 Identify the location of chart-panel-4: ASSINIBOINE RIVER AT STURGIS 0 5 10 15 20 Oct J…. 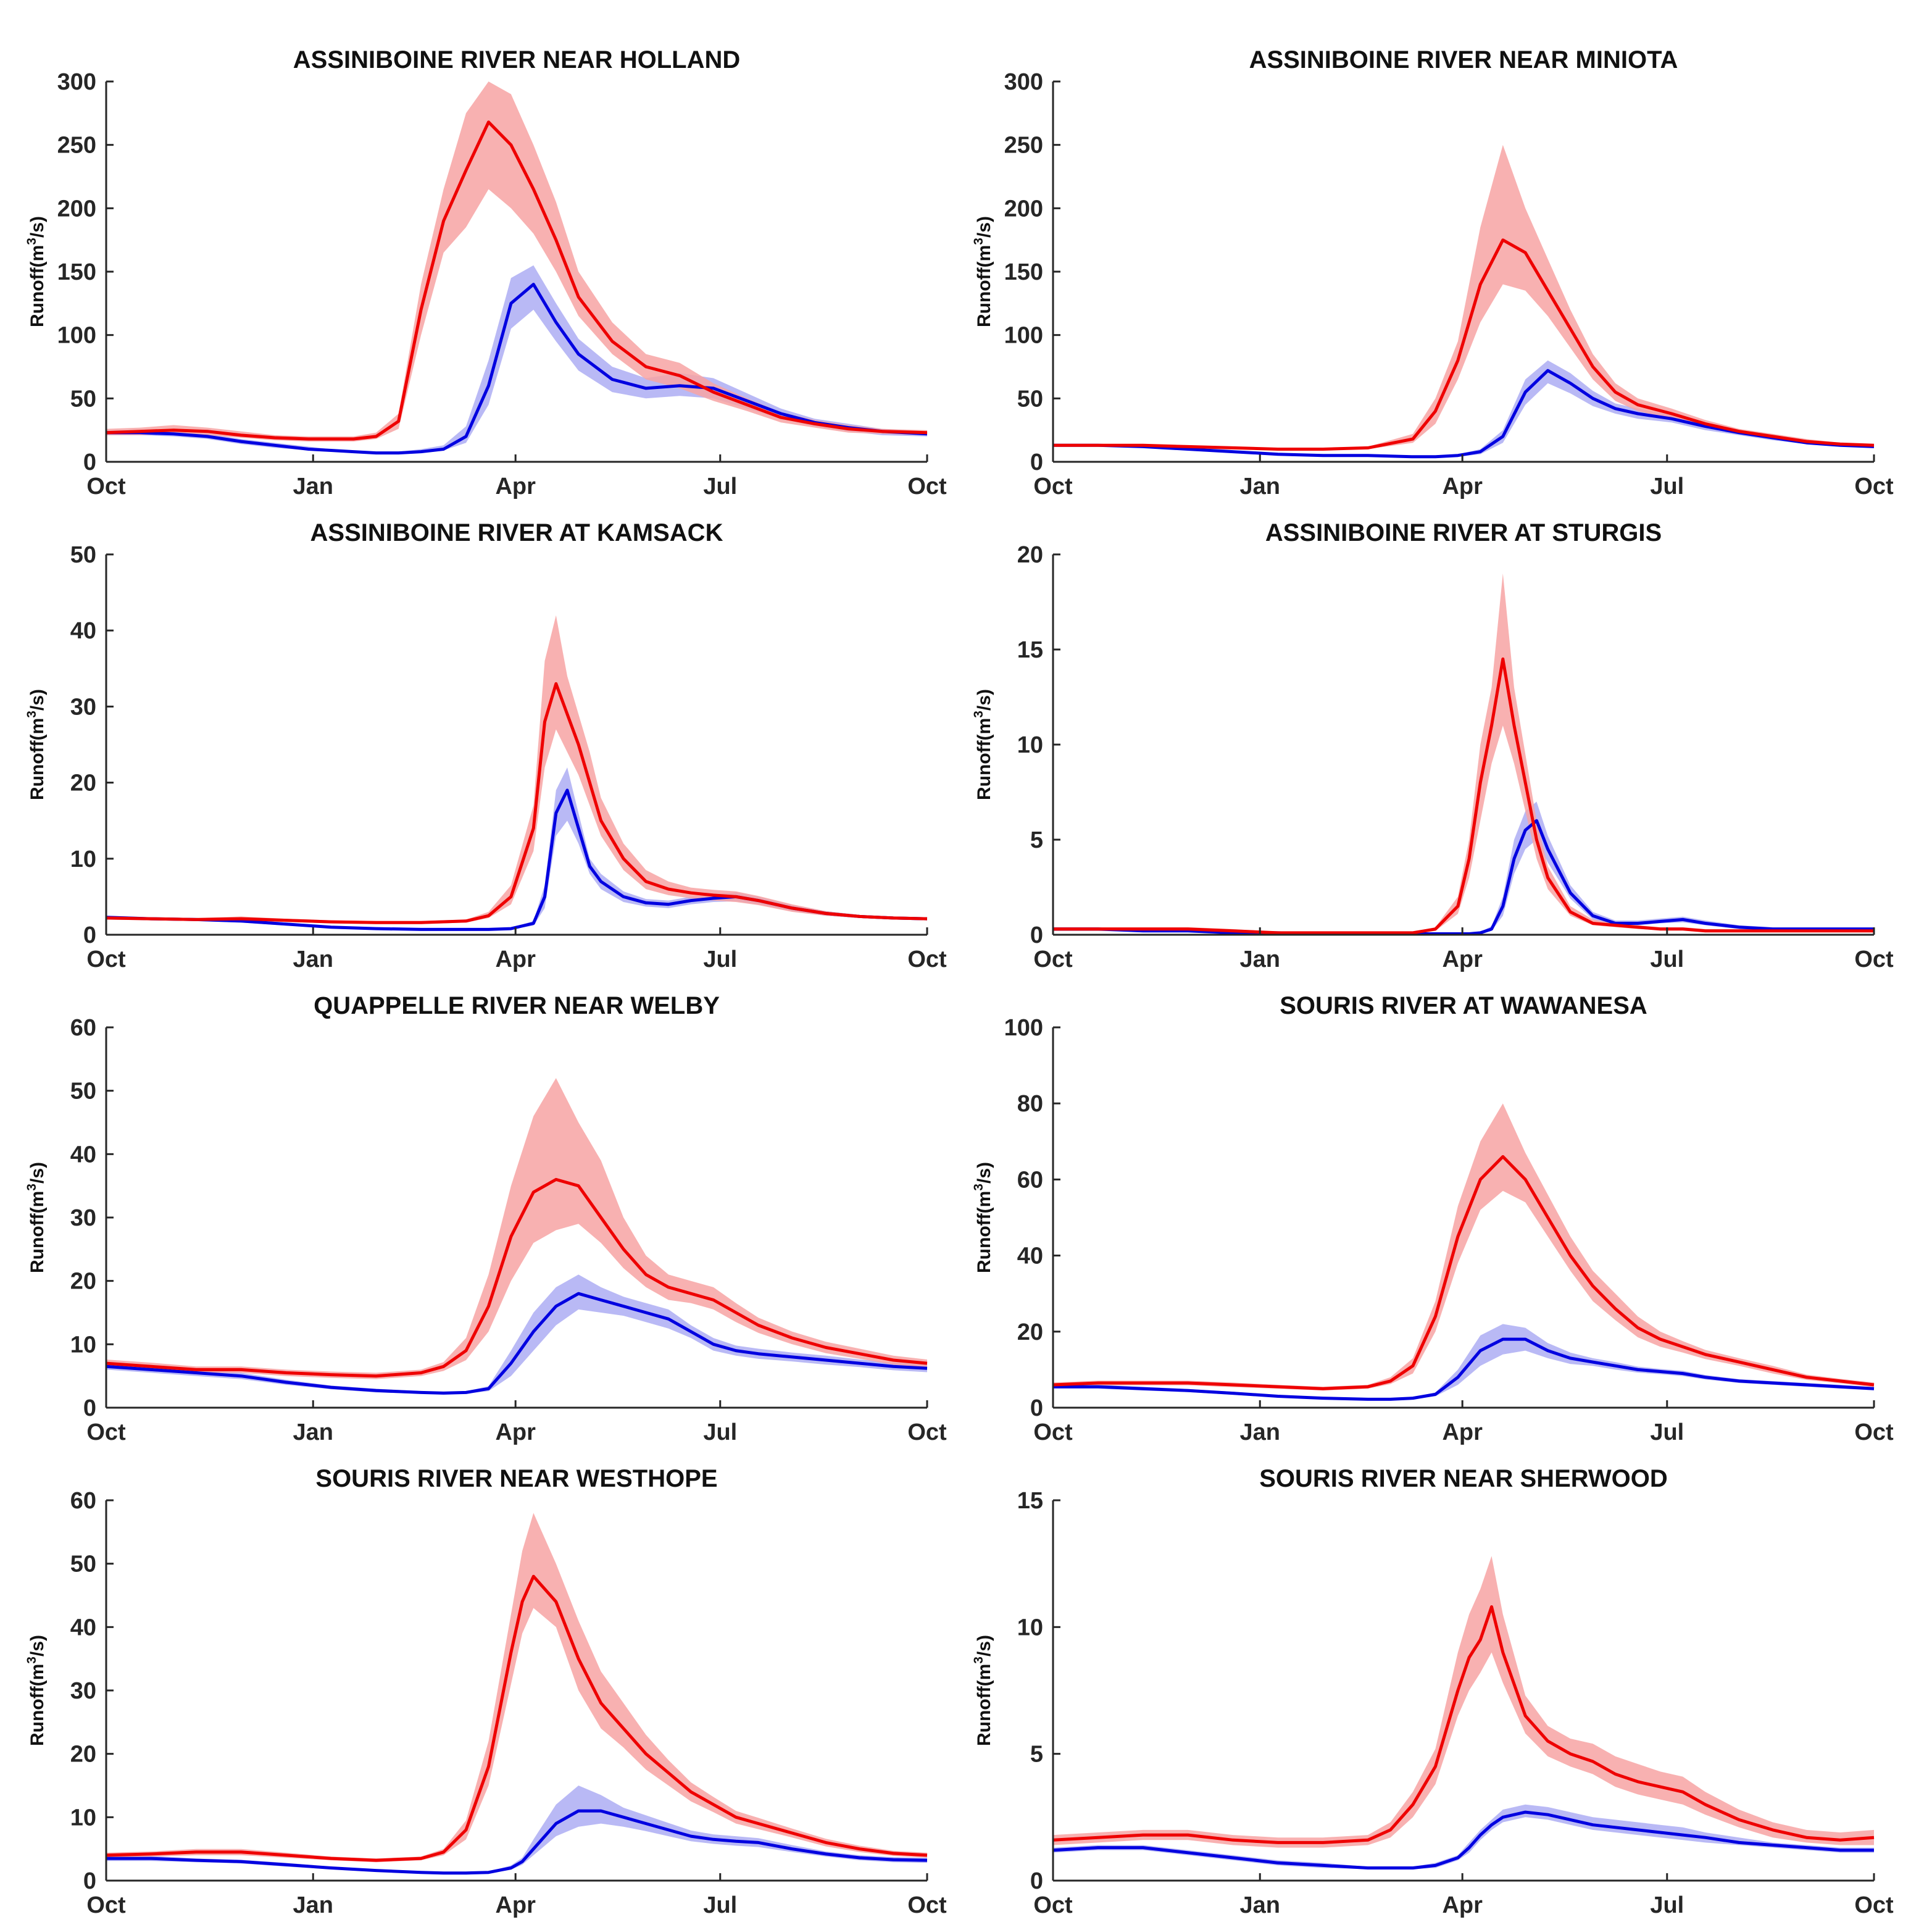
(1433, 745).